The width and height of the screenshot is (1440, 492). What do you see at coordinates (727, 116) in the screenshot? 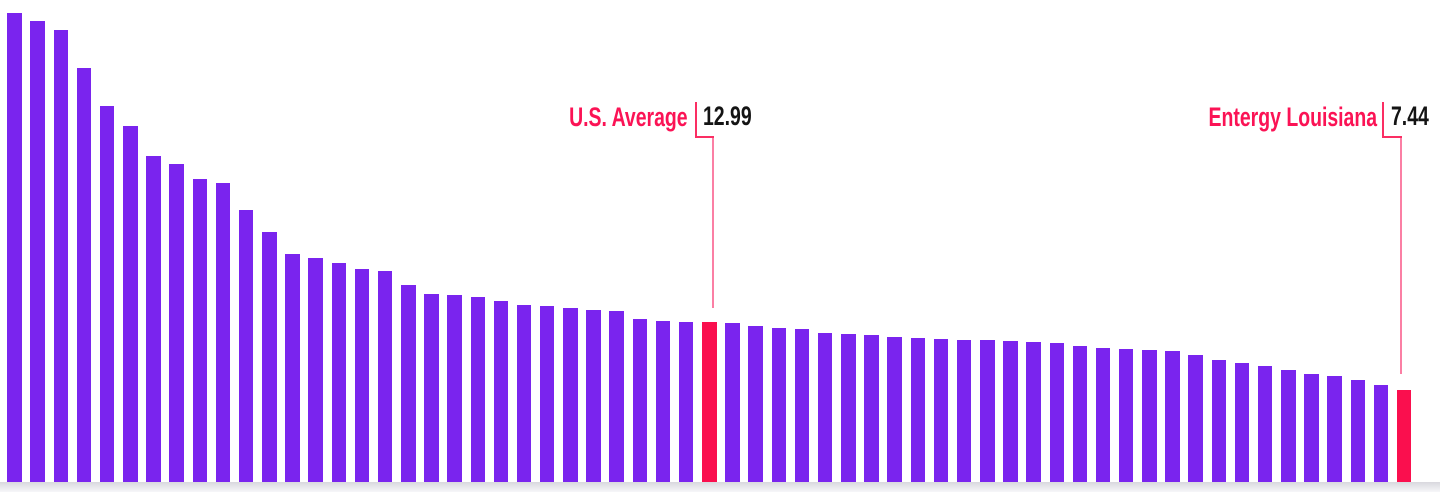
I see `annotation-value-us-average: 12.99` at bounding box center [727, 116].